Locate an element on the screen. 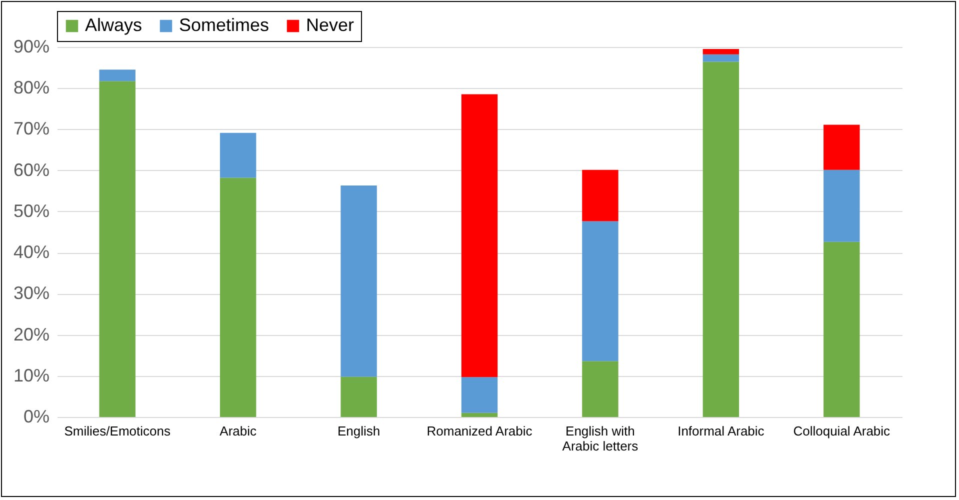  legend-label: Always is located at coordinates (113, 25).